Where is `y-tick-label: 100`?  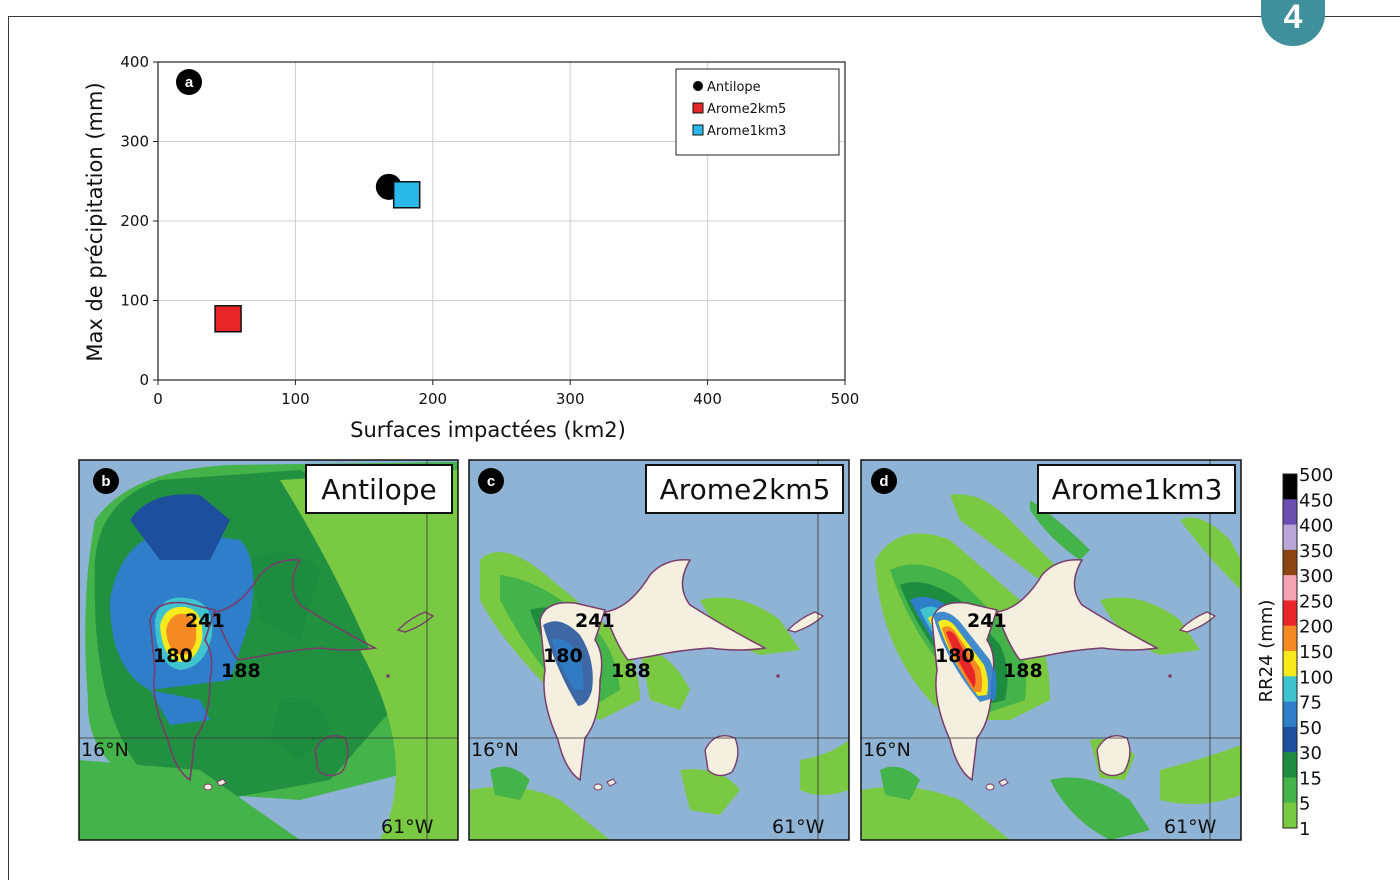
y-tick-label: 100 is located at coordinates (134, 301).